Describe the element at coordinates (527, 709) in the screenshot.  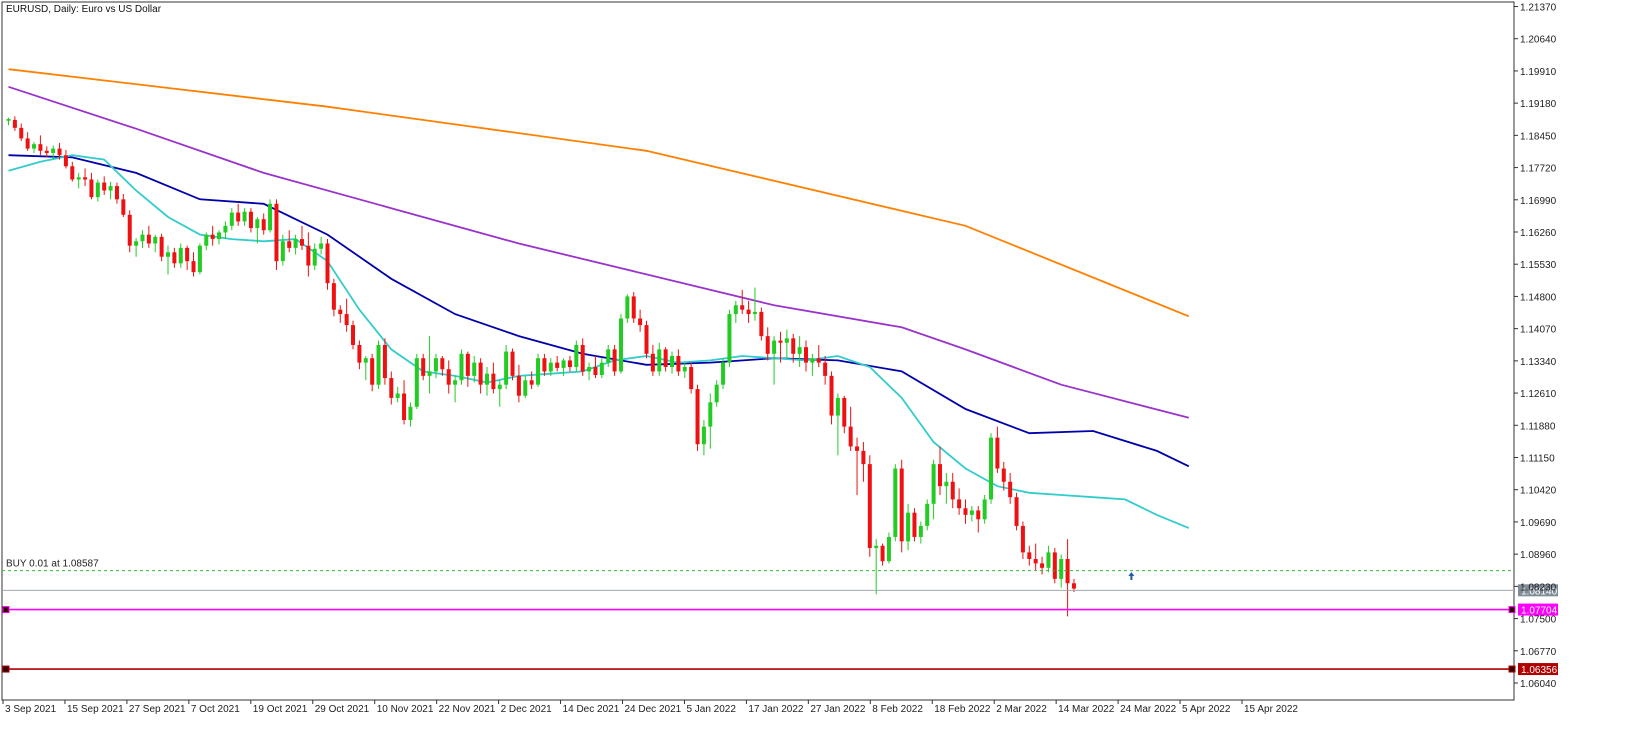
I see `x-tick-label: 2 Dec 2021` at that location.